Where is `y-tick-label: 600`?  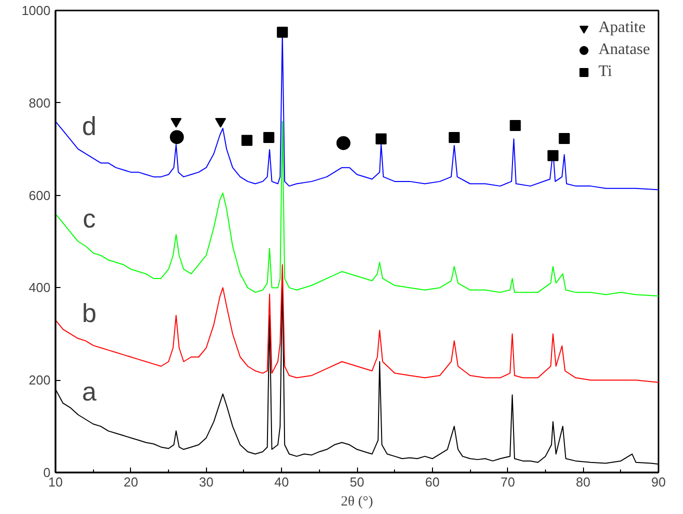
y-tick-label: 600 is located at coordinates (39, 195).